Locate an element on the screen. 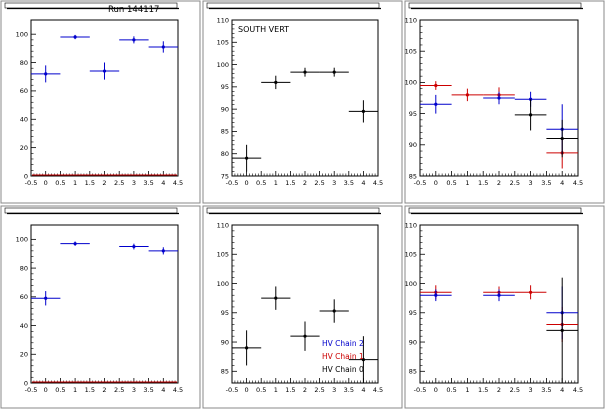 This screenshot has height=410, width=606. legend-entry: HV Chain 2 is located at coordinates (343, 343).